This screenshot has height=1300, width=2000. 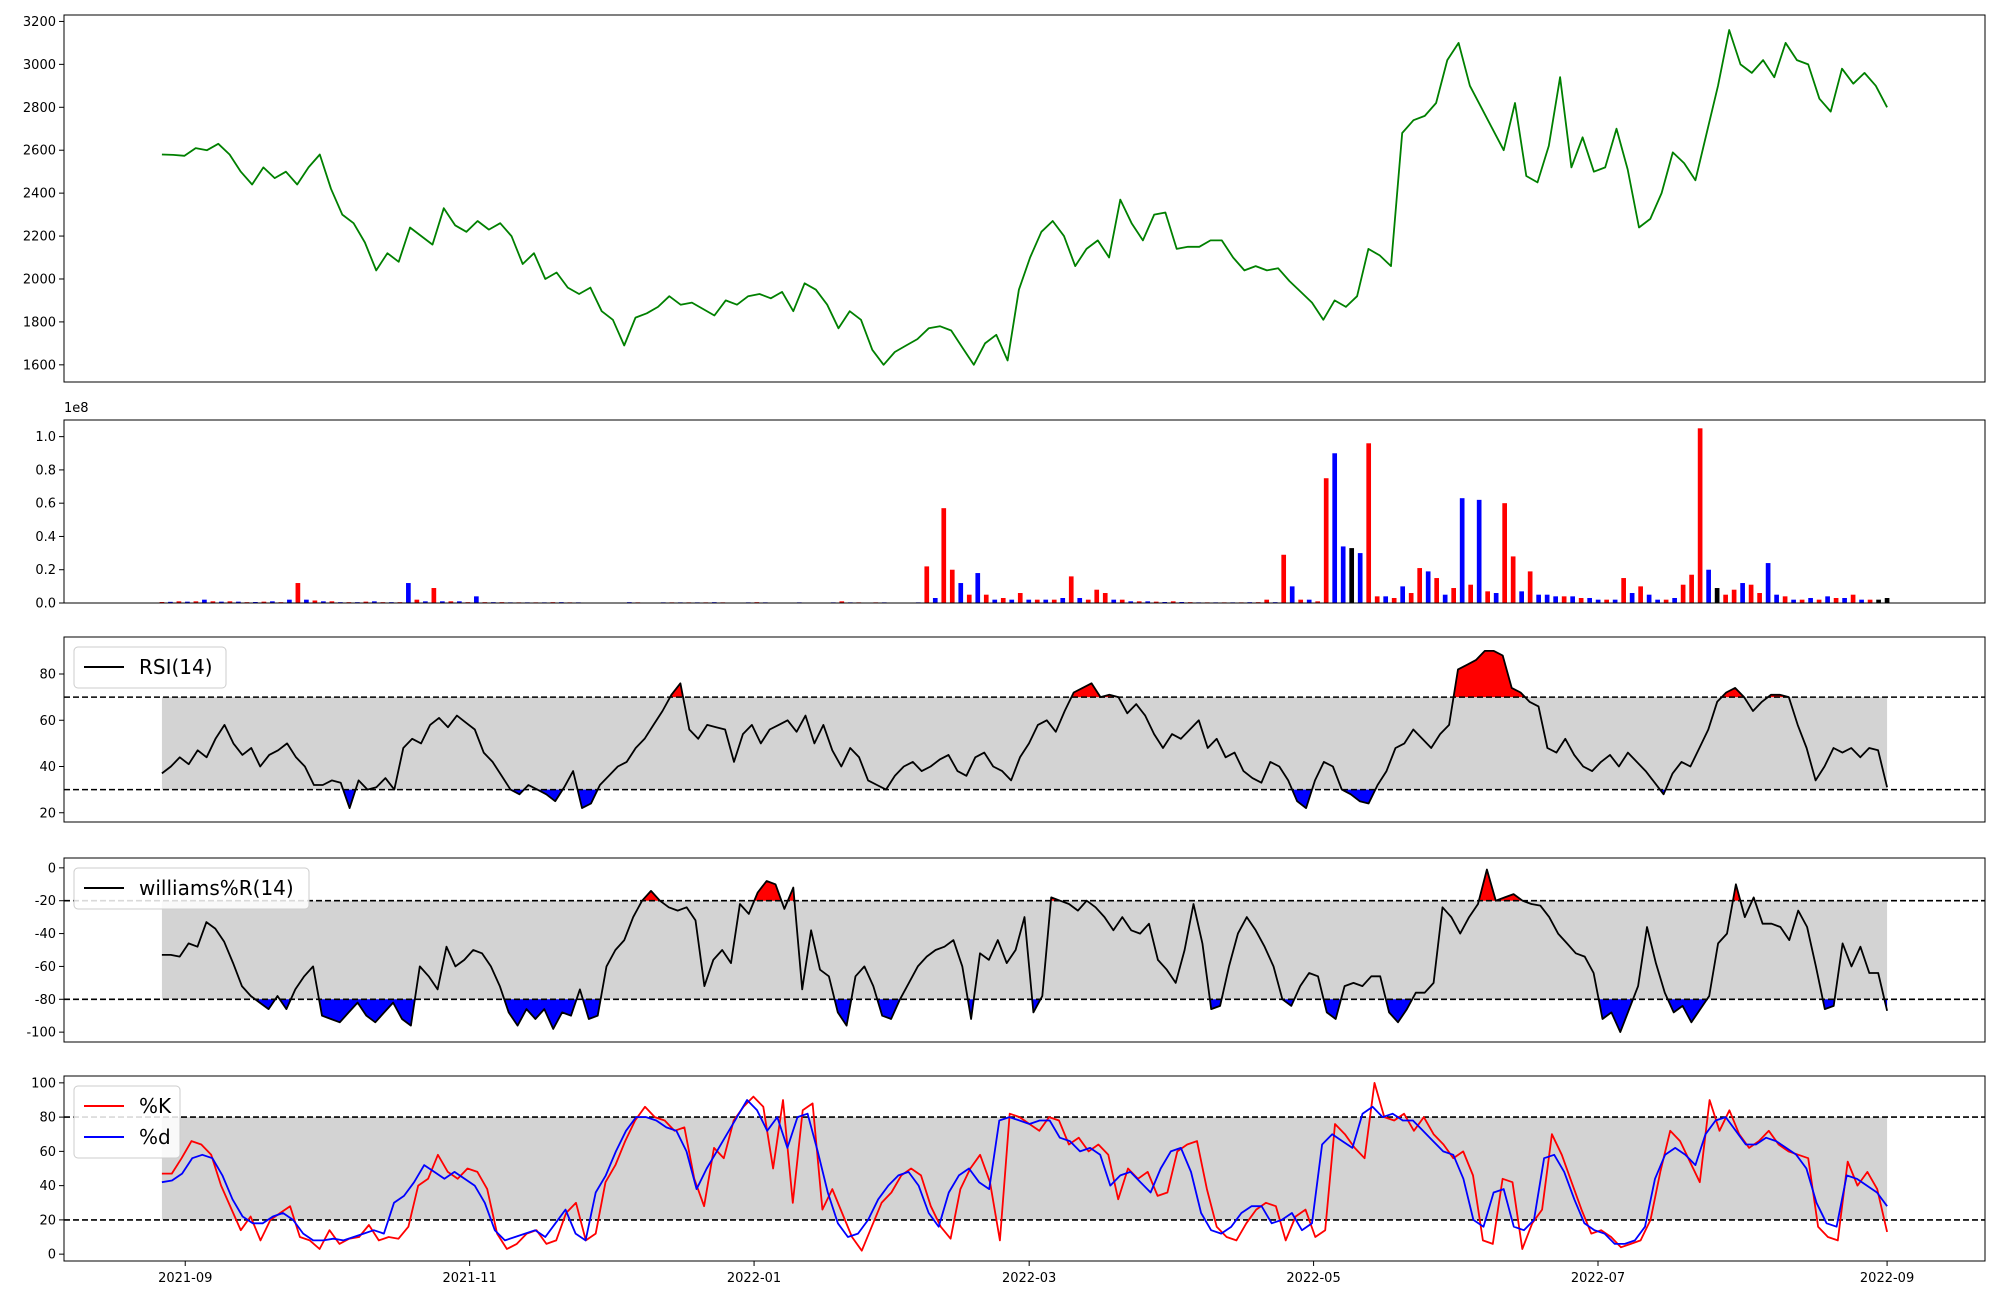 What do you see at coordinates (216, 888) in the screenshot?
I see `legend-label: williams%R(14)` at bounding box center [216, 888].